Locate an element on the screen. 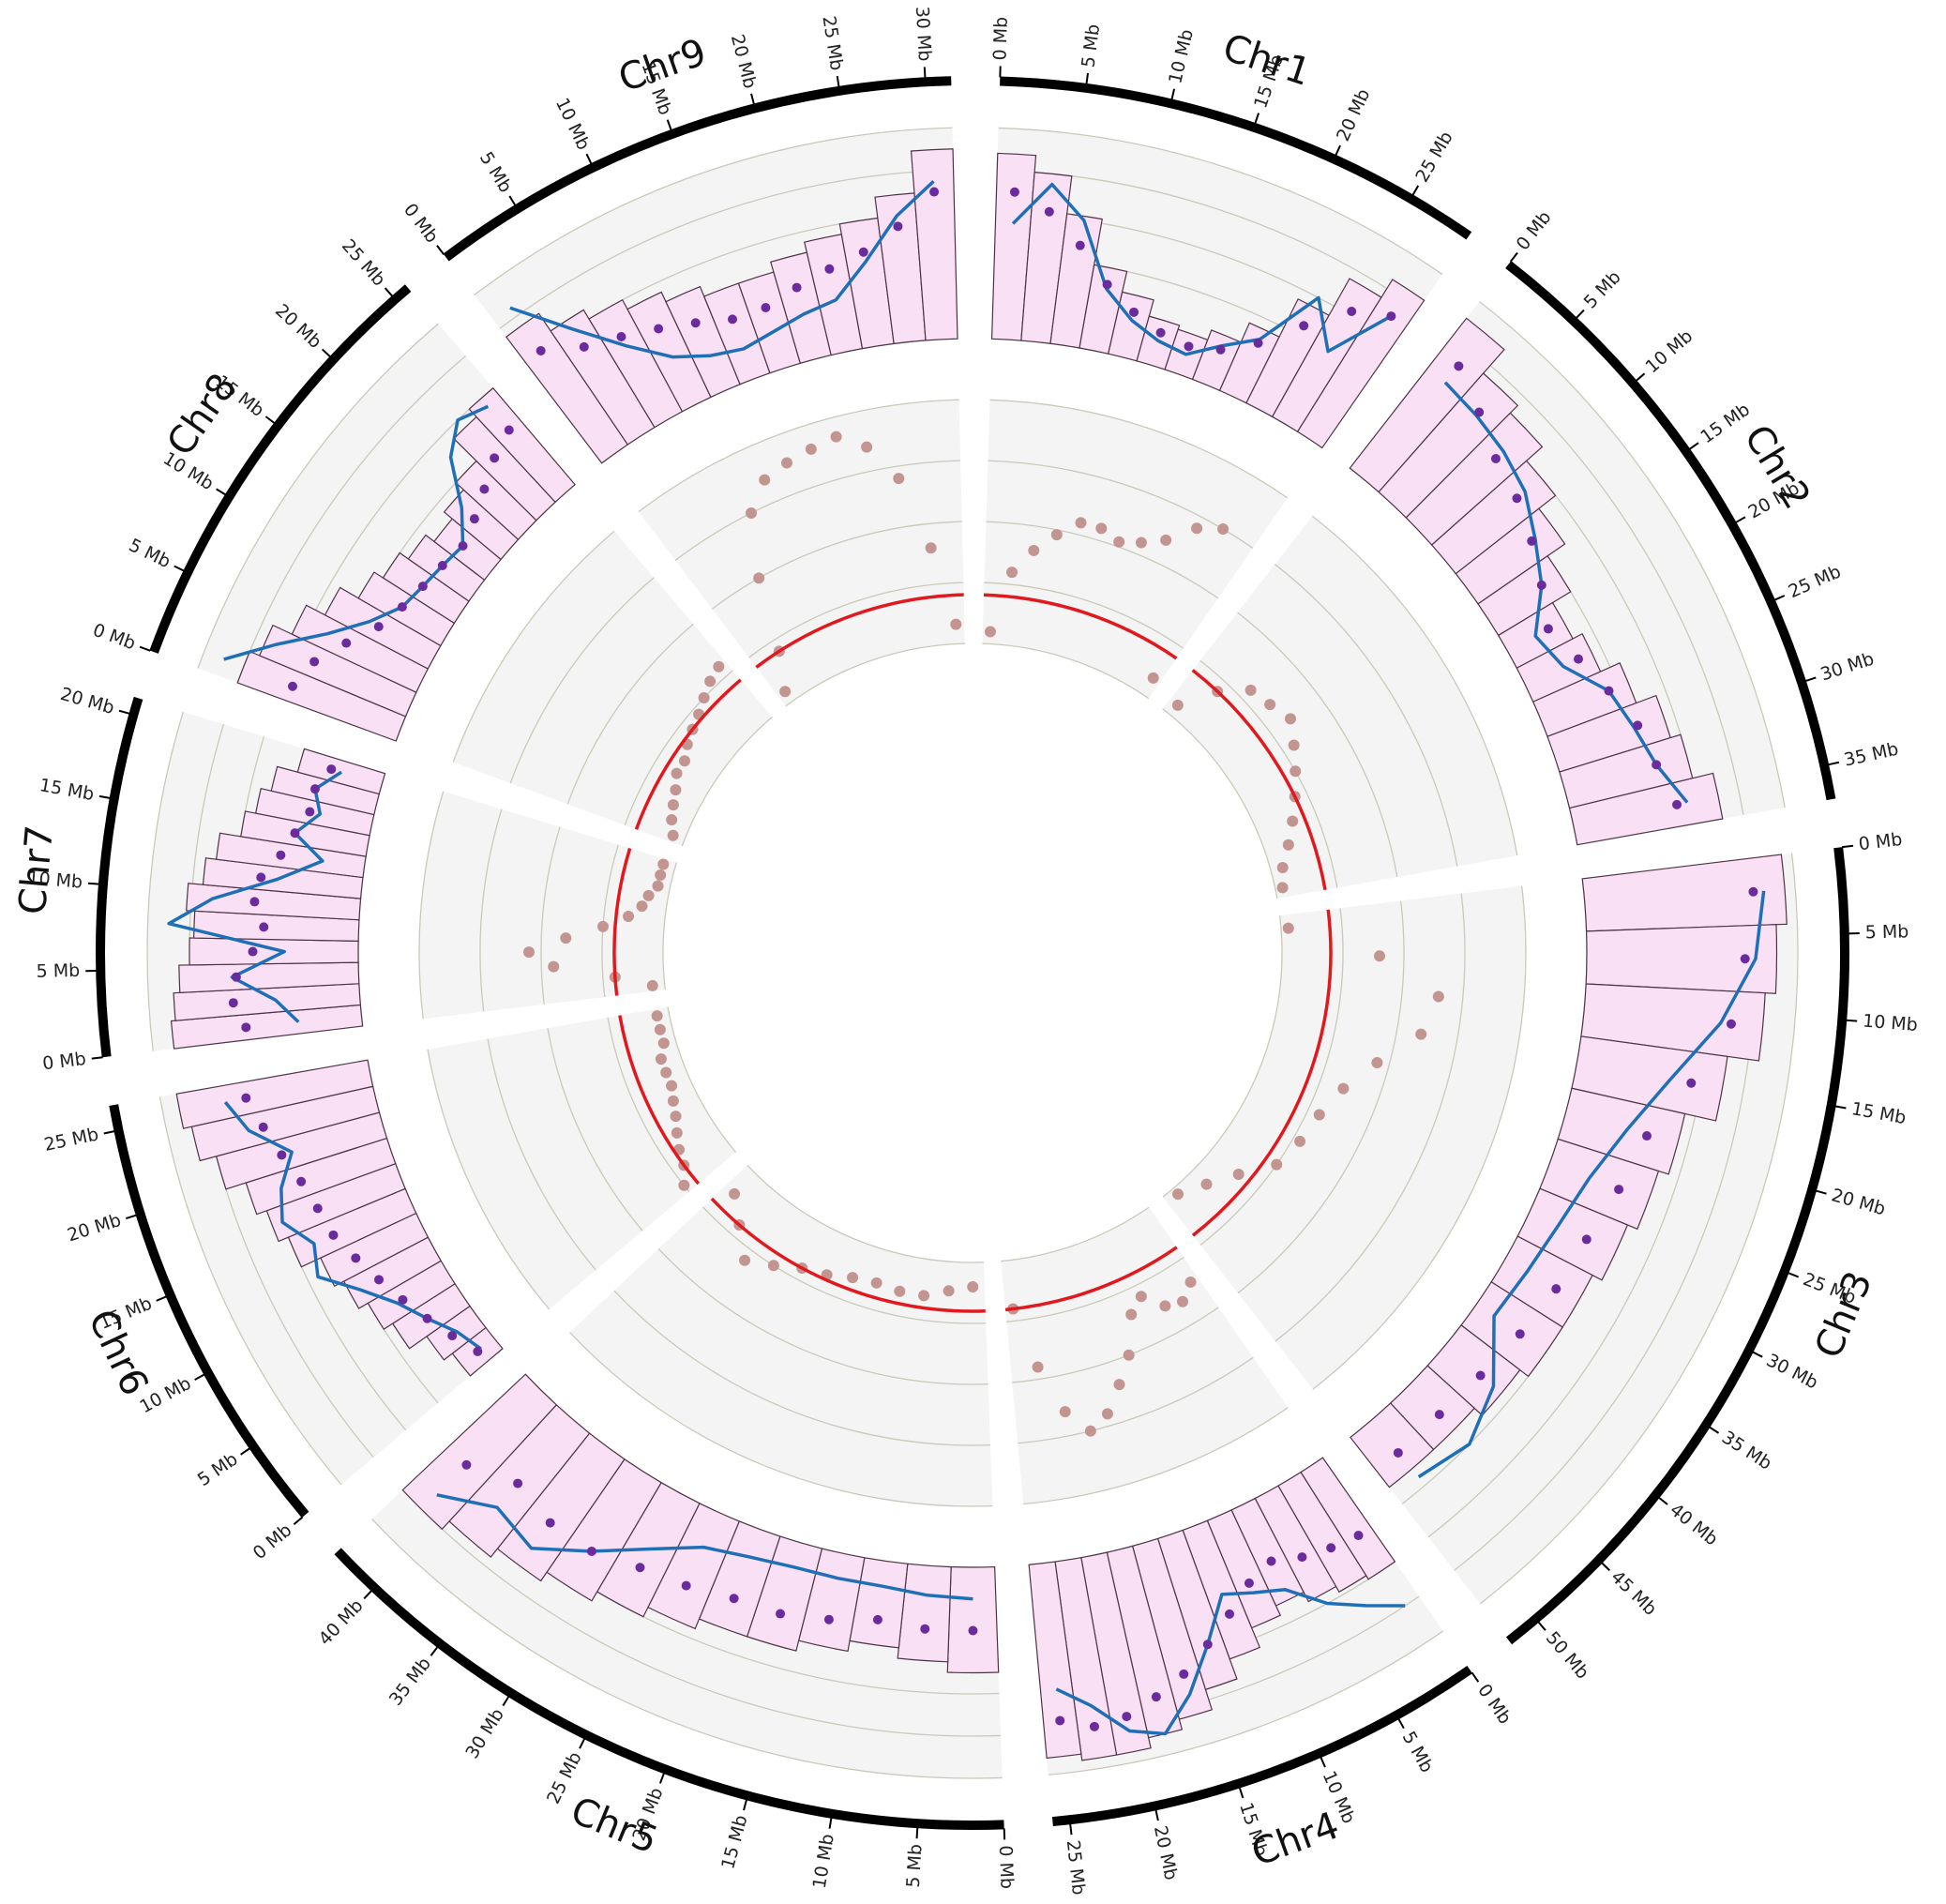  tick-label: 0 Mb is located at coordinates (1006, 1867).